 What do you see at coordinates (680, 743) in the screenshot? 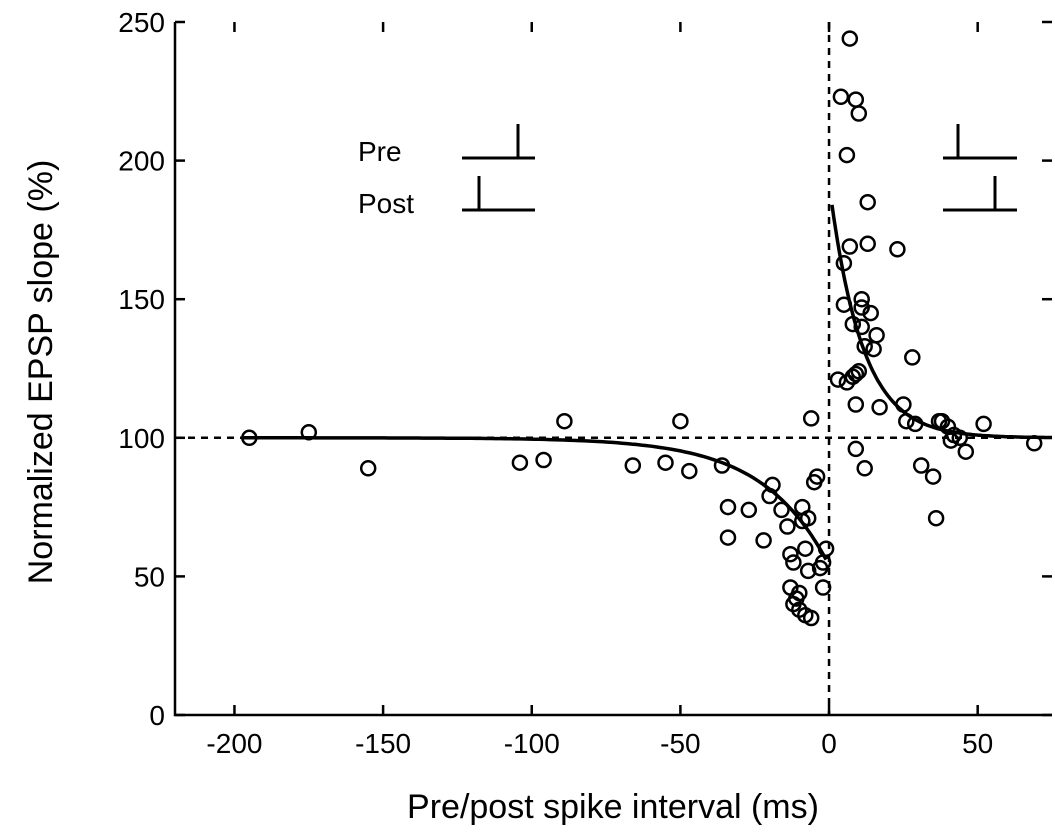
I see `x-tick-label: -50` at bounding box center [680, 743].